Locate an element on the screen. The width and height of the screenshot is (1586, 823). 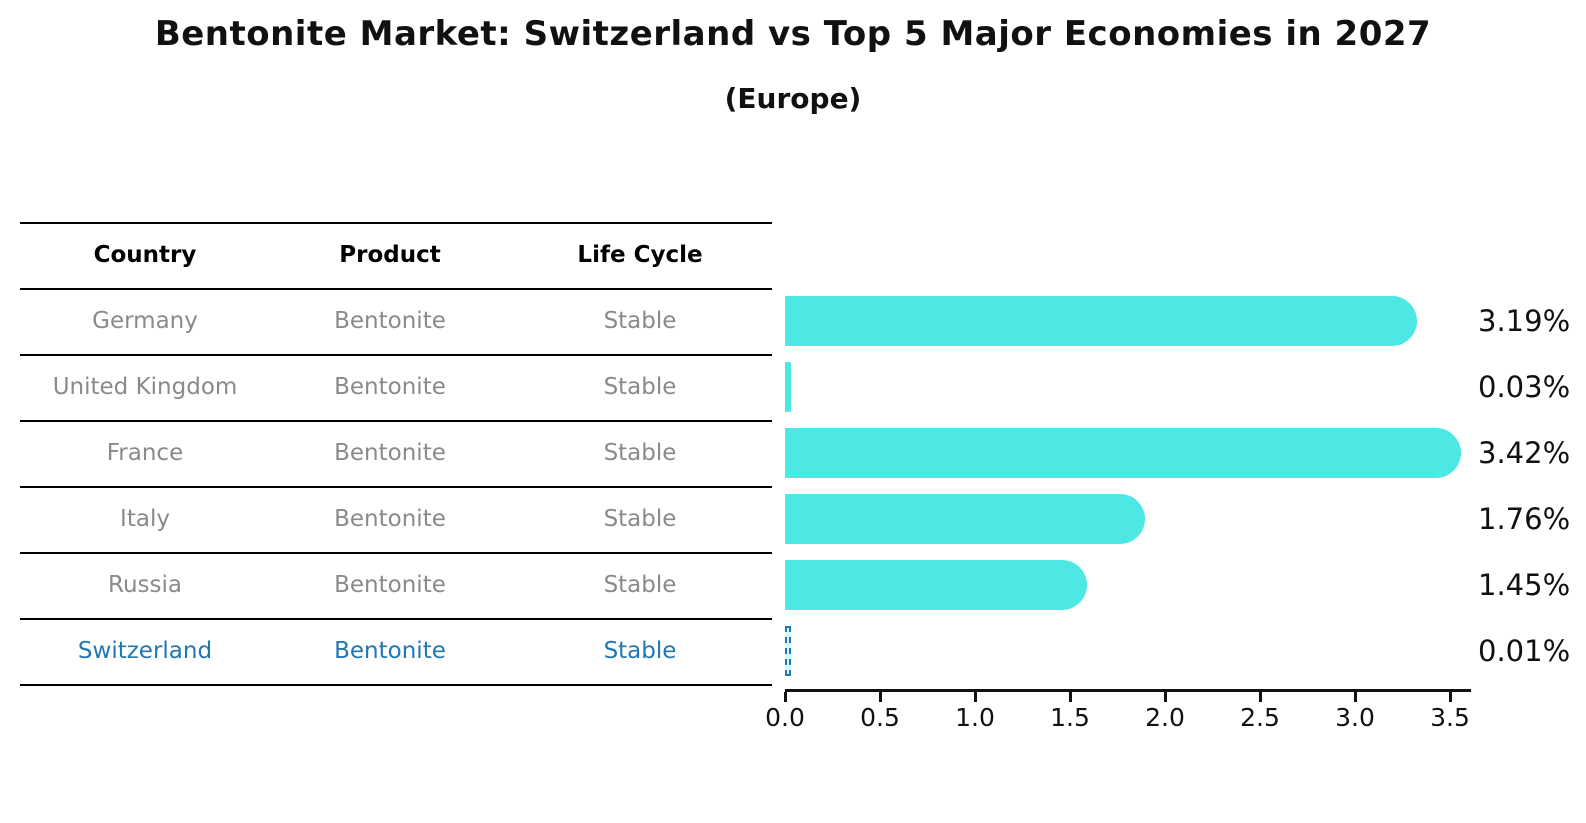
table-row: United Kingdom Bentonite Stable is located at coordinates (386, 387).